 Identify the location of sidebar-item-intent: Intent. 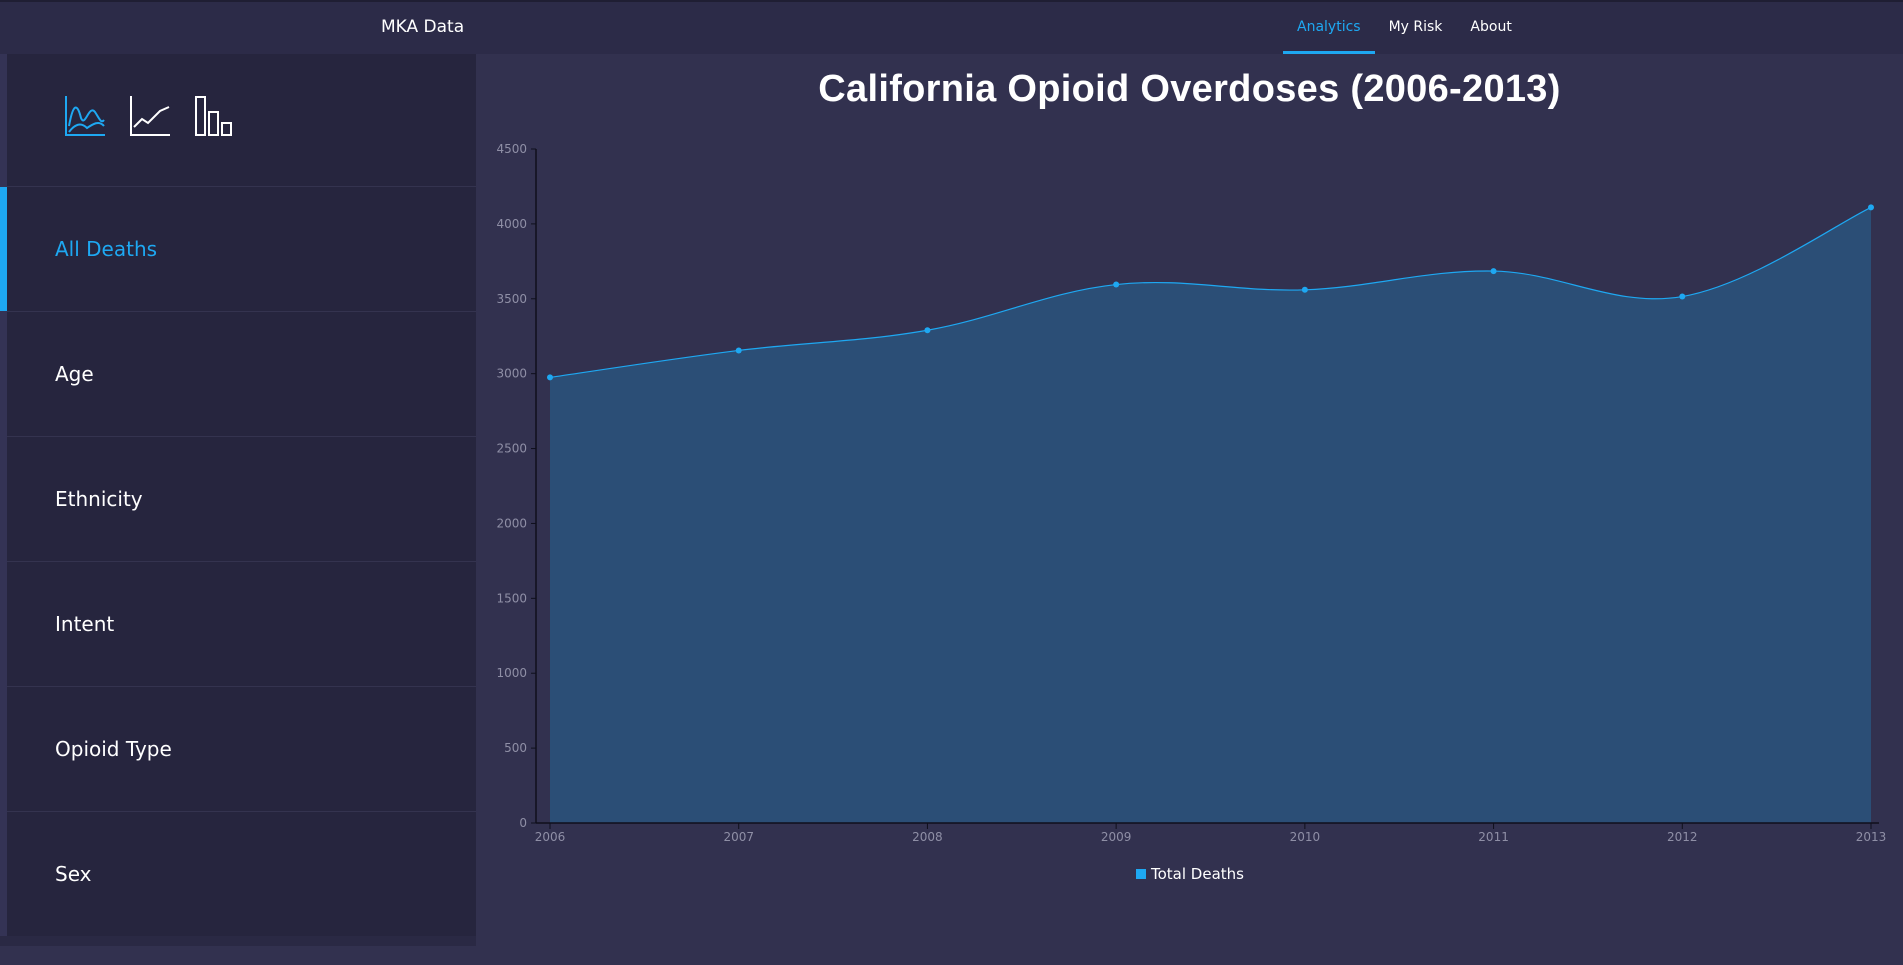
(241, 624).